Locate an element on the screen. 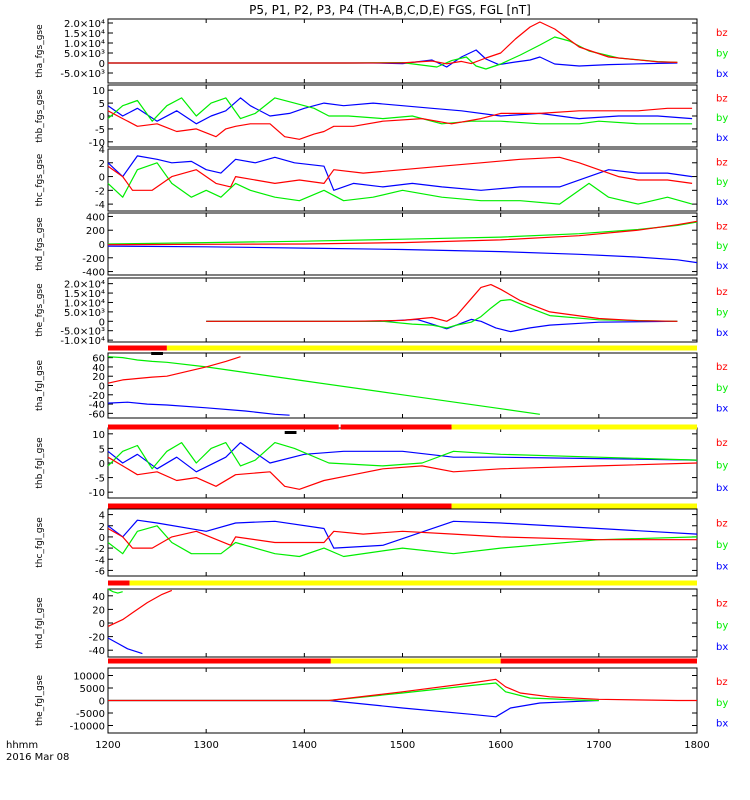 This screenshot has height=800, width=750. y-axis-label: thb_fgs_gse is located at coordinates (40, 116).